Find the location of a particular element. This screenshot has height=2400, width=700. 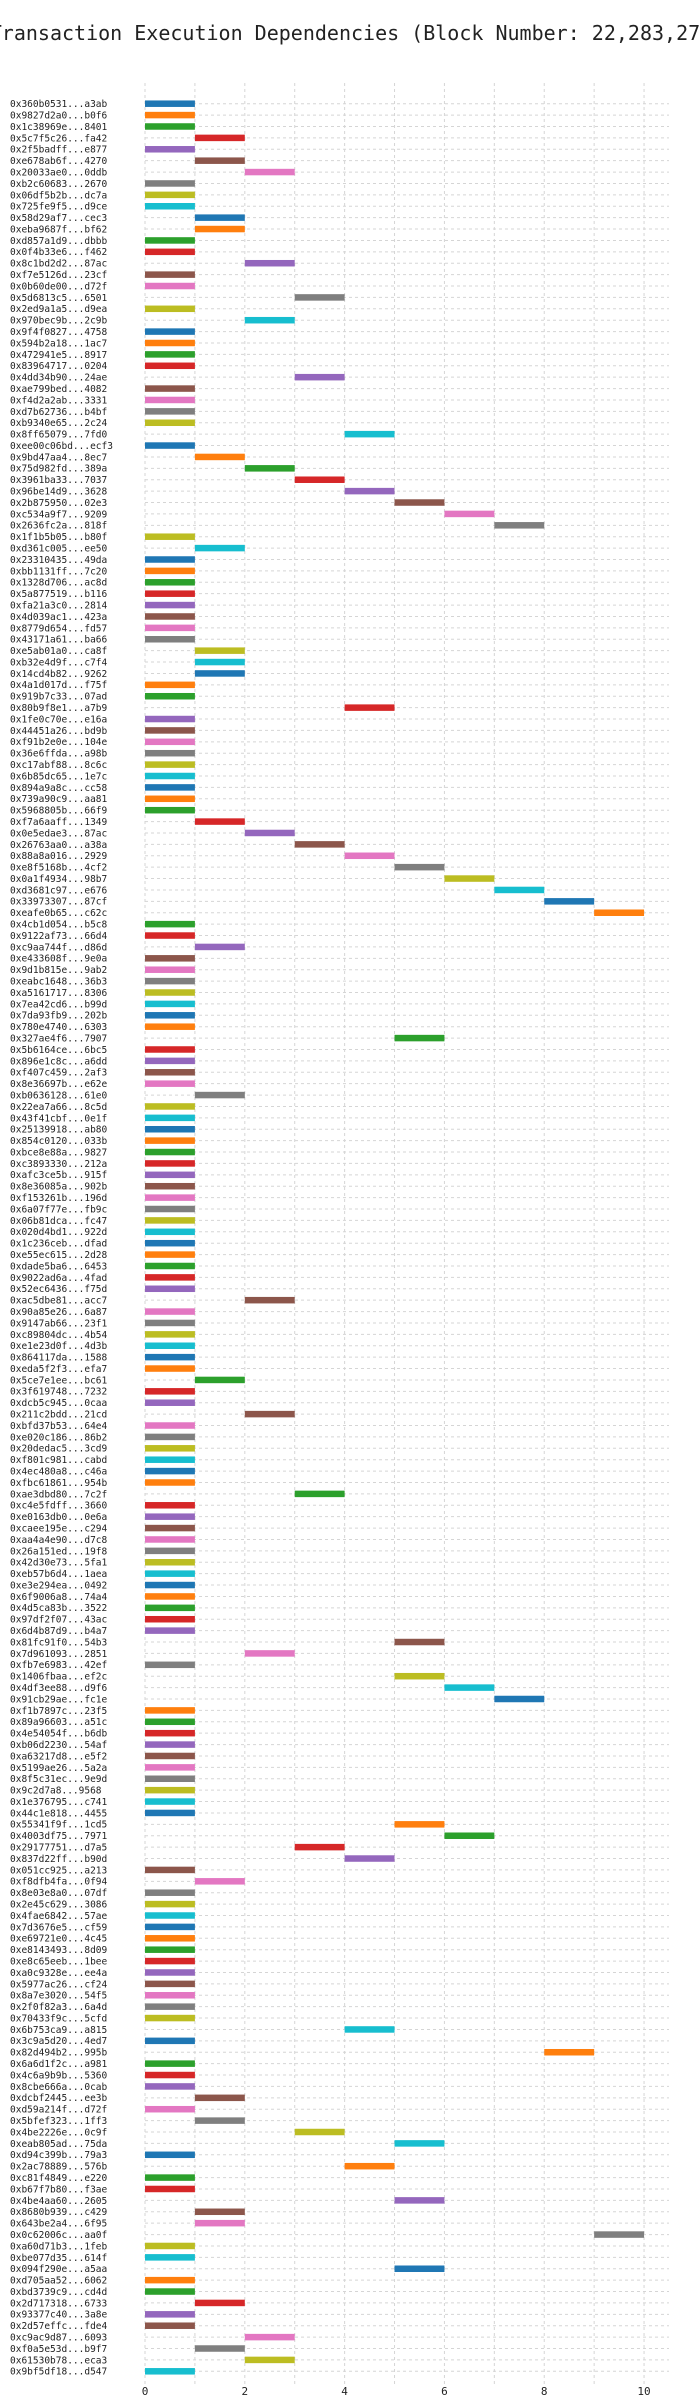

transaction-label: 0x36e6ffda...a98b is located at coordinates (59, 754).